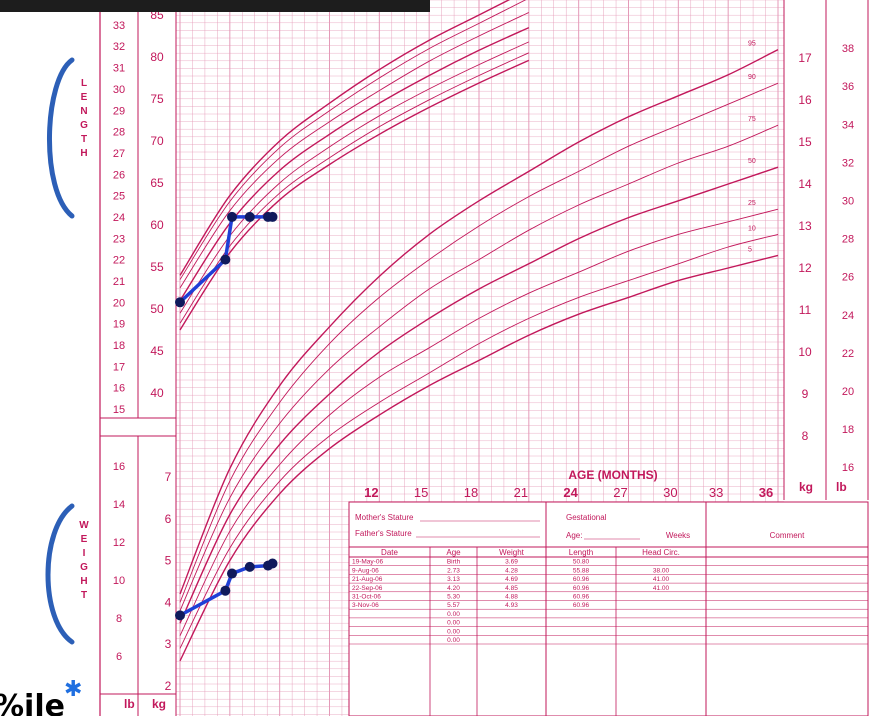 The width and height of the screenshot is (869, 716). What do you see at coordinates (848, 125) in the screenshot?
I see `right-lb-tick-label: 34` at bounding box center [848, 125].